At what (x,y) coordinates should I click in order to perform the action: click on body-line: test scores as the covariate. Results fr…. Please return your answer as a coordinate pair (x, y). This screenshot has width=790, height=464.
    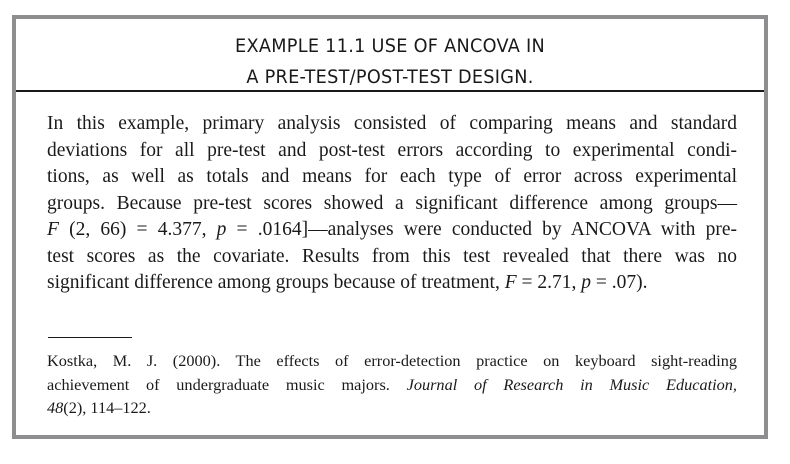
    Looking at the image, I should click on (392, 257).